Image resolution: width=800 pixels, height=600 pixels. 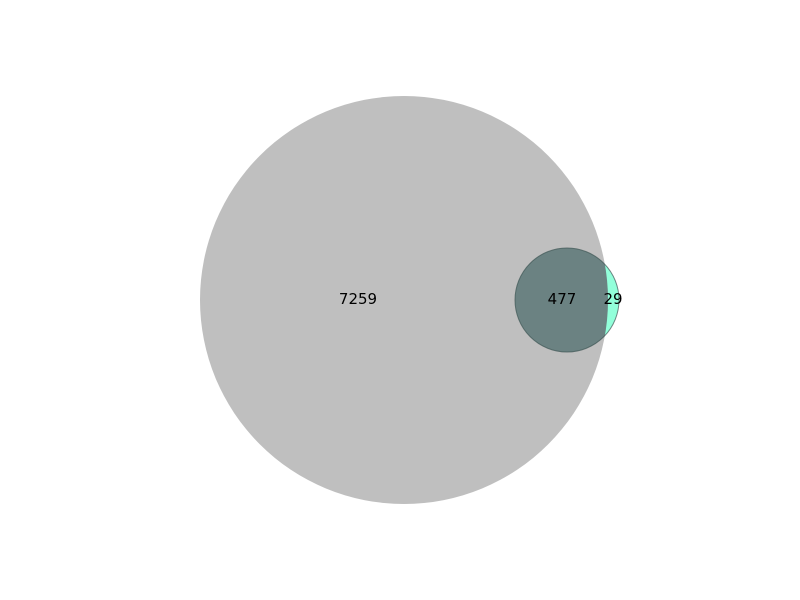 I want to click on only-a-count-label: 7259, so click(x=358, y=299).